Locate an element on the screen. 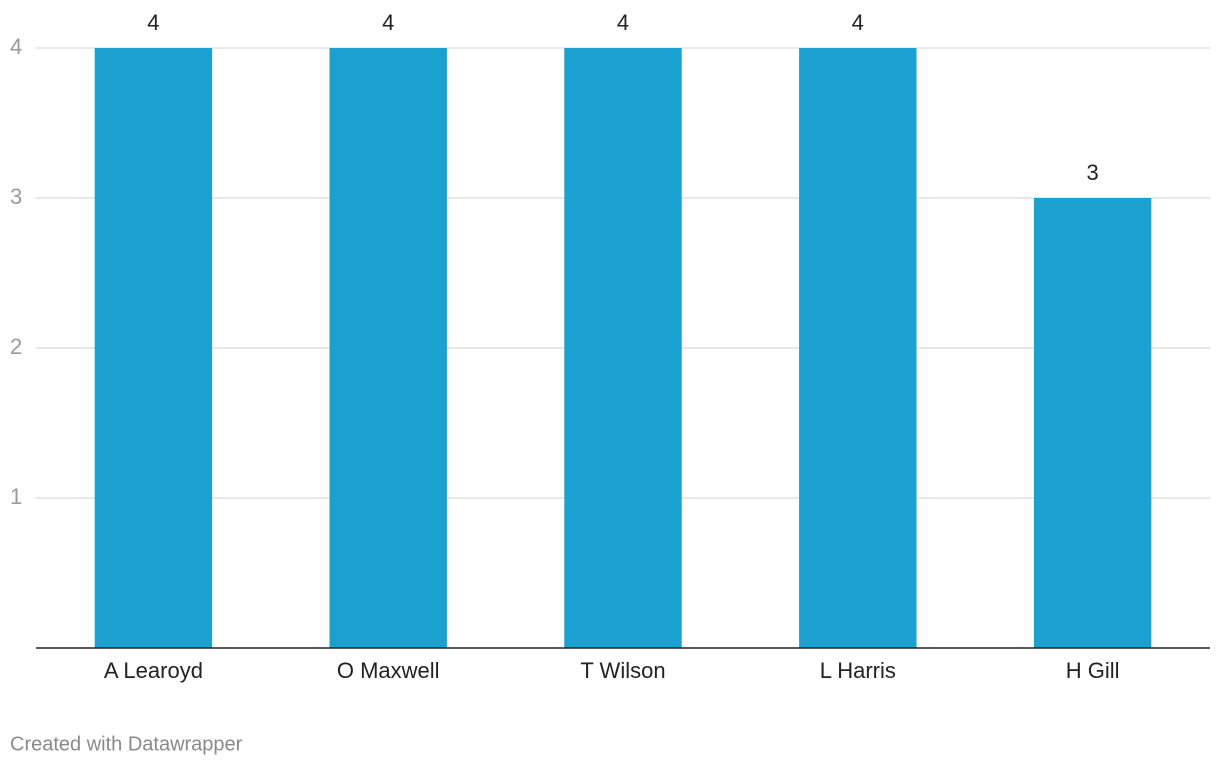 Image resolution: width=1220 pixels, height=768 pixels. y-tick-label: 2 is located at coordinates (16, 346).